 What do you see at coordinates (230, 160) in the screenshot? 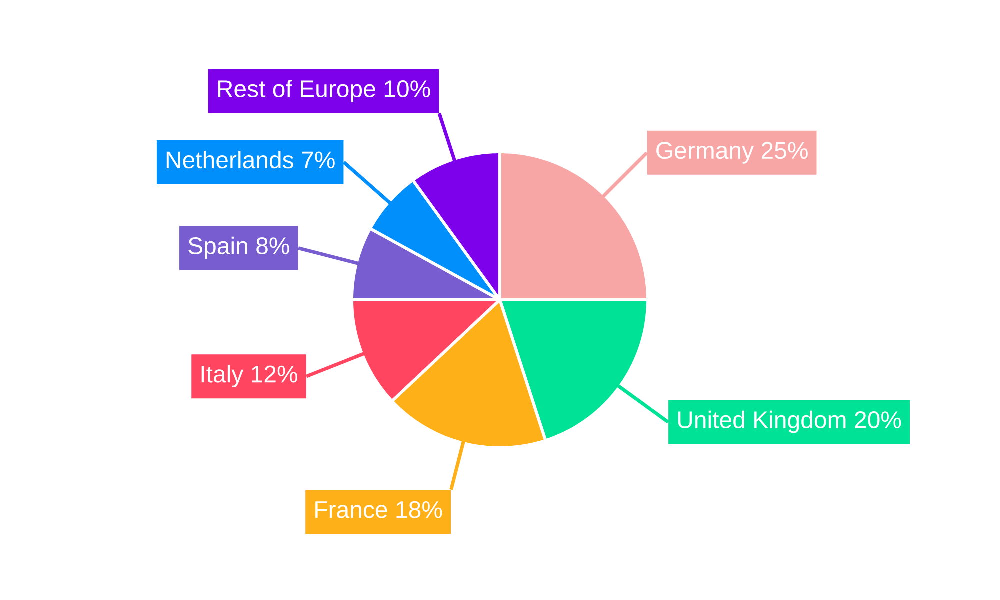
I see `slice-label: Netherlands` at bounding box center [230, 160].